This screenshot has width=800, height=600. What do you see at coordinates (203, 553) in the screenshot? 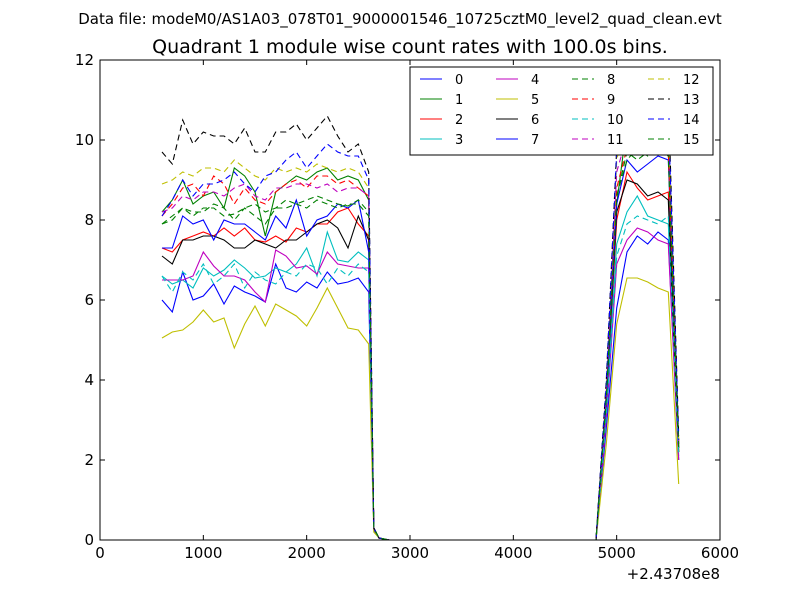
I see `x-tick-label: 1000` at bounding box center [203, 553].